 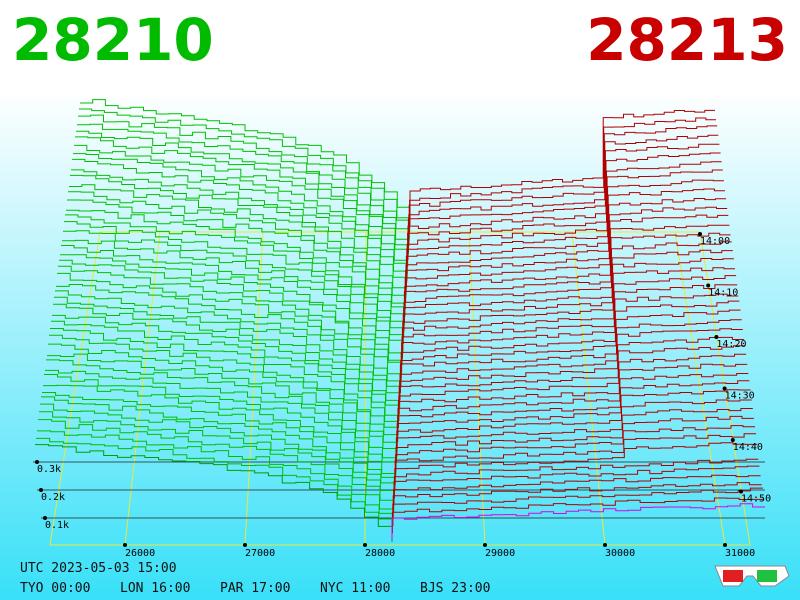 What do you see at coordinates (767, 576) in the screenshot?
I see `green-lens` at bounding box center [767, 576].